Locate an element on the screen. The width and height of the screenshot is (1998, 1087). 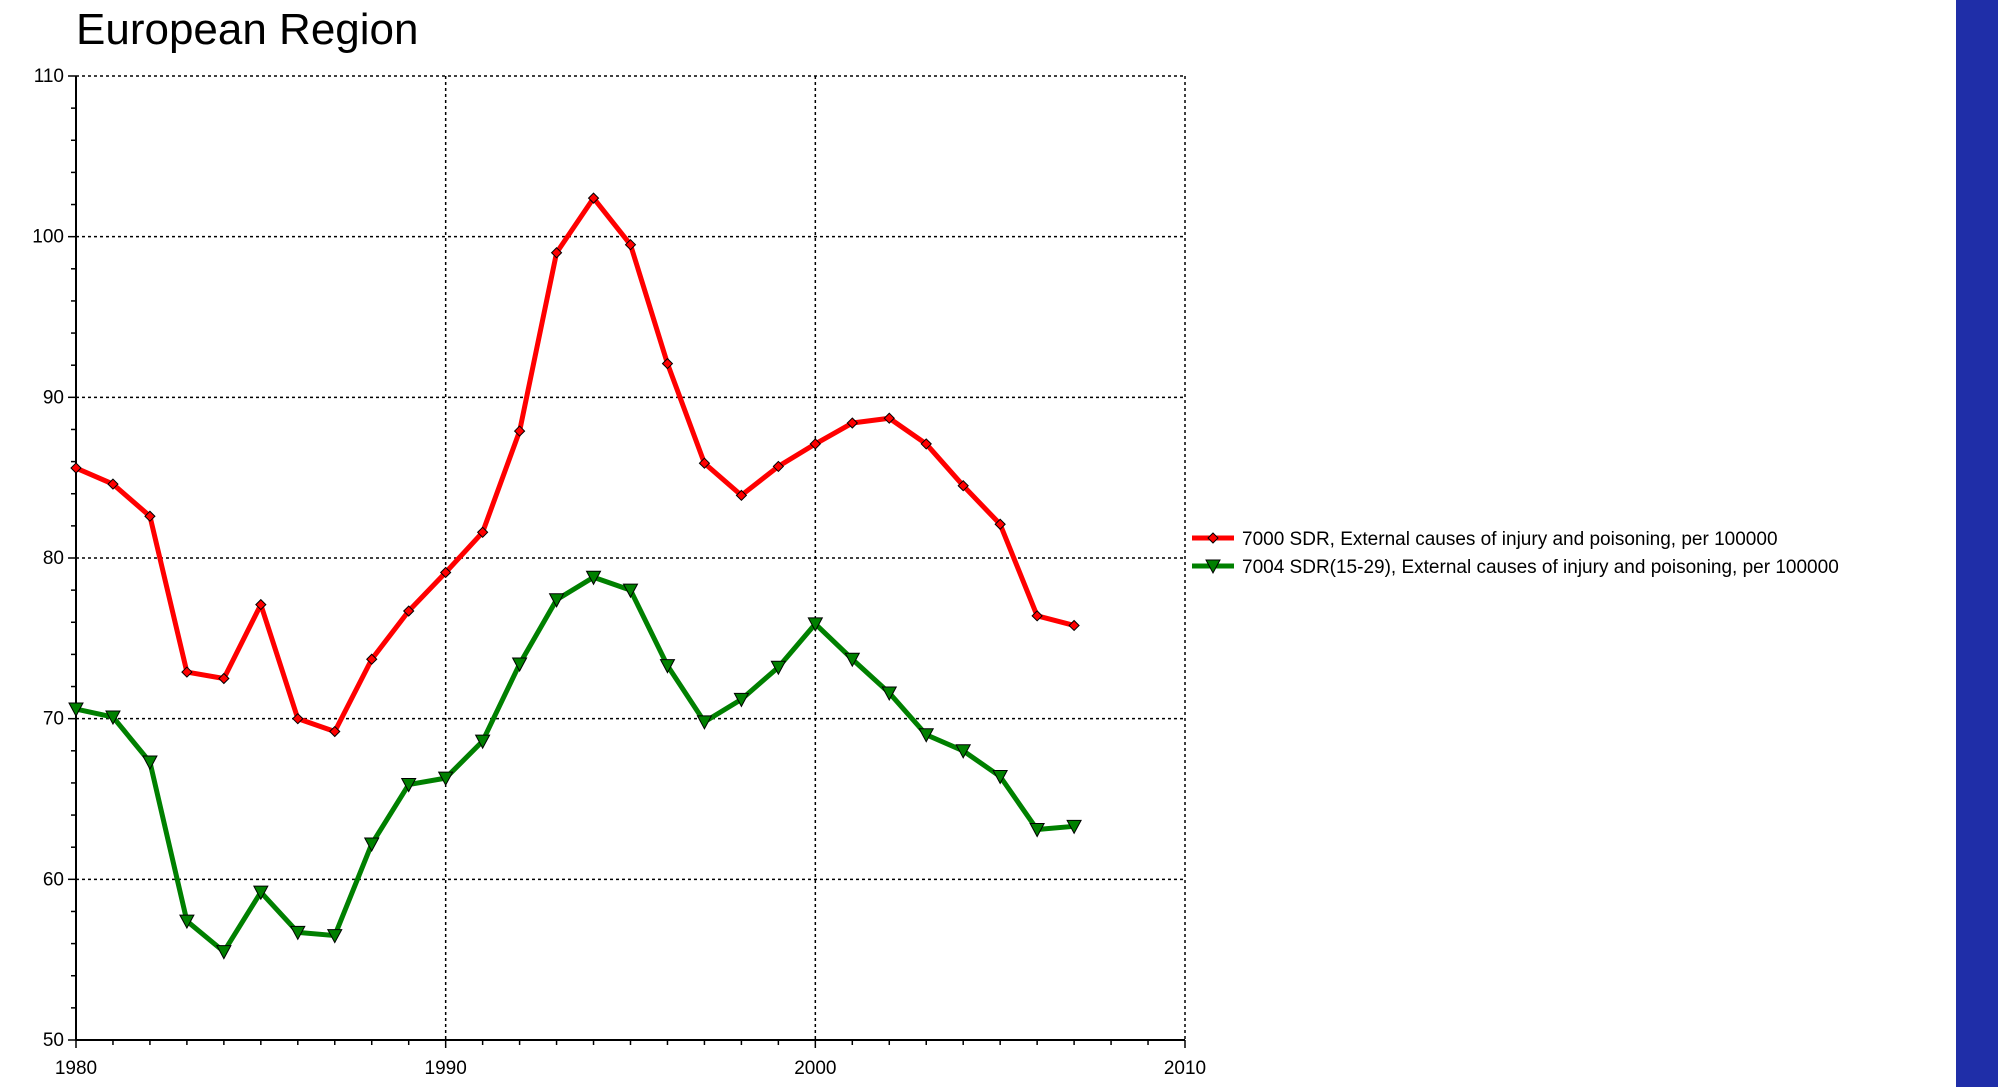
y-tick-label: 100 is located at coordinates (48, 237).